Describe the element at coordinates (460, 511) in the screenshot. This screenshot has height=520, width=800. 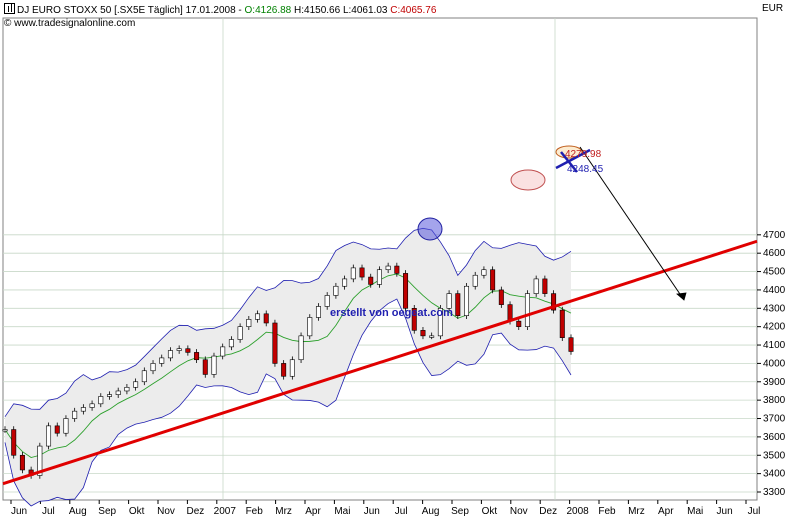
I see `x-tick-label: Sep` at that location.